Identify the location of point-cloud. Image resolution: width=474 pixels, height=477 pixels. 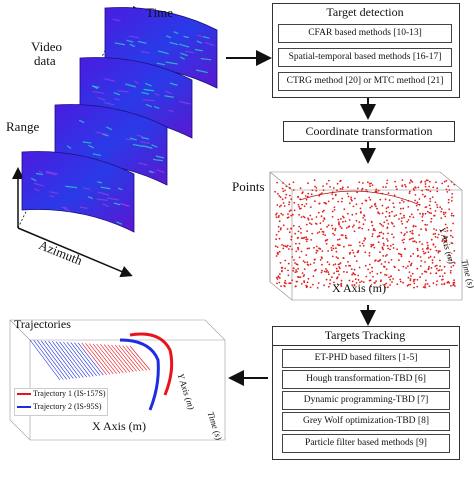
(365, 234).